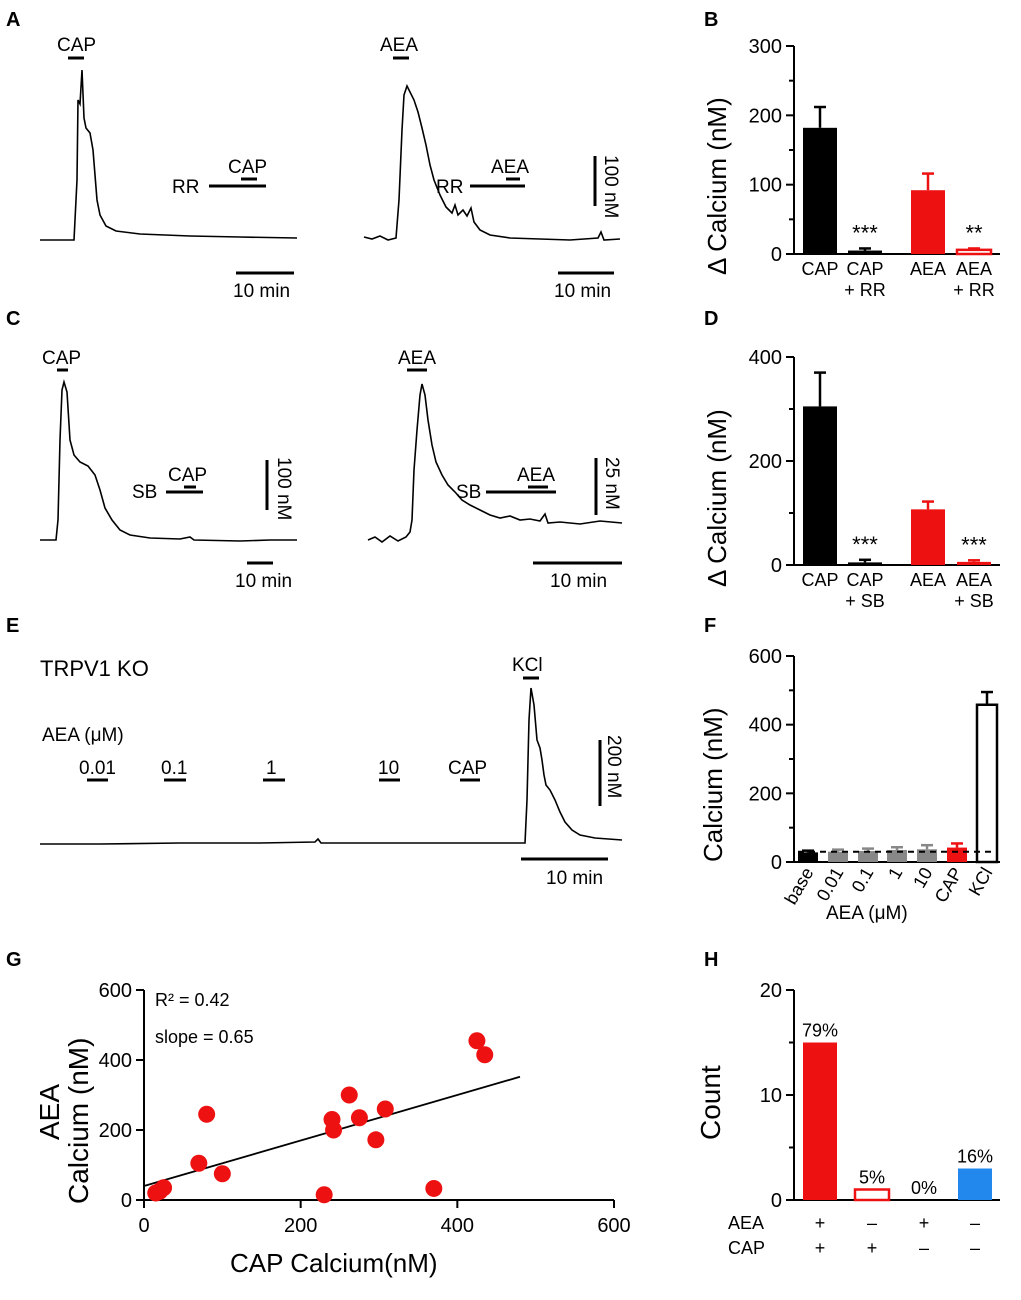 This screenshot has height=1300, width=1021. I want to click on percent-label: 0%, so click(924, 1188).